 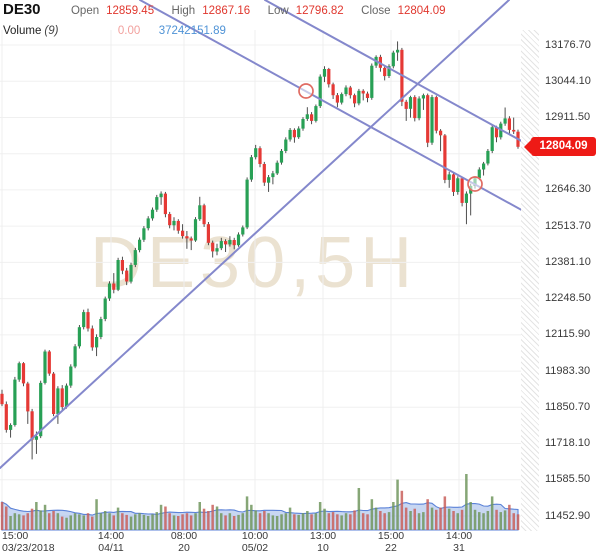 I want to click on future-area-hatch, so click(x=530, y=280).